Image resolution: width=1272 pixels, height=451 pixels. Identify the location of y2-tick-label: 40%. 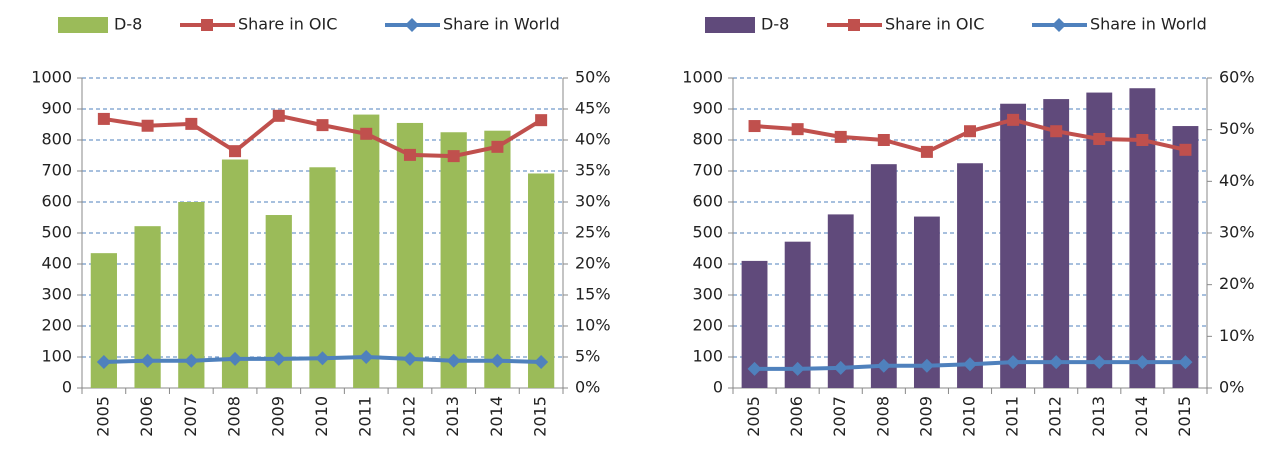
(1237, 180).